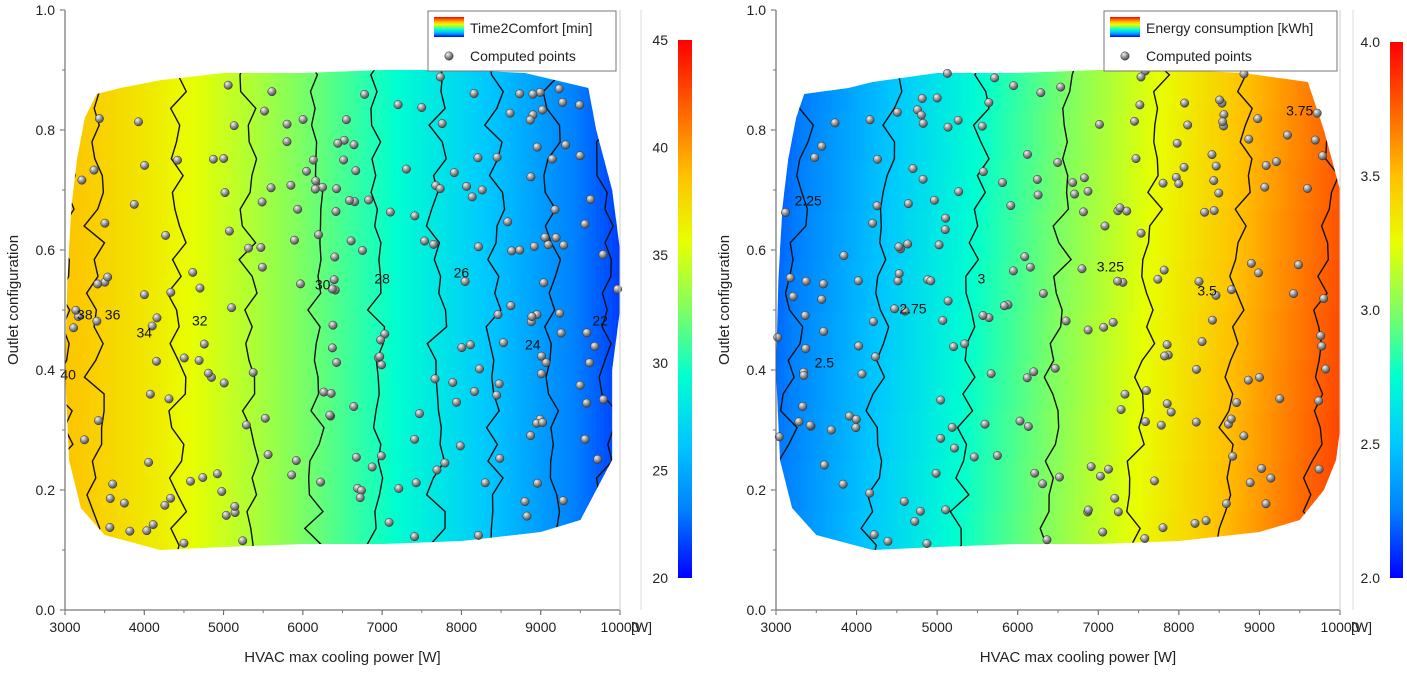  What do you see at coordinates (757, 610) in the screenshot?
I see `y-tick-label: 0.0` at bounding box center [757, 610].